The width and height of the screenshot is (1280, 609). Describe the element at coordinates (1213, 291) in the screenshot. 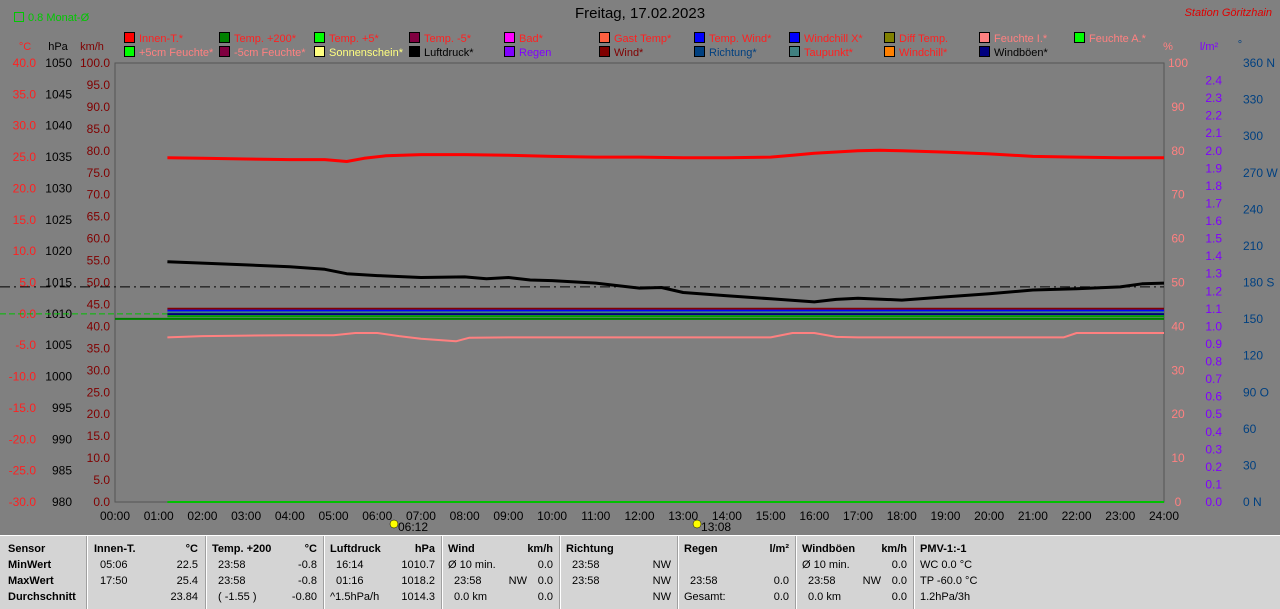

I see `rain-tick: 1.2` at that location.